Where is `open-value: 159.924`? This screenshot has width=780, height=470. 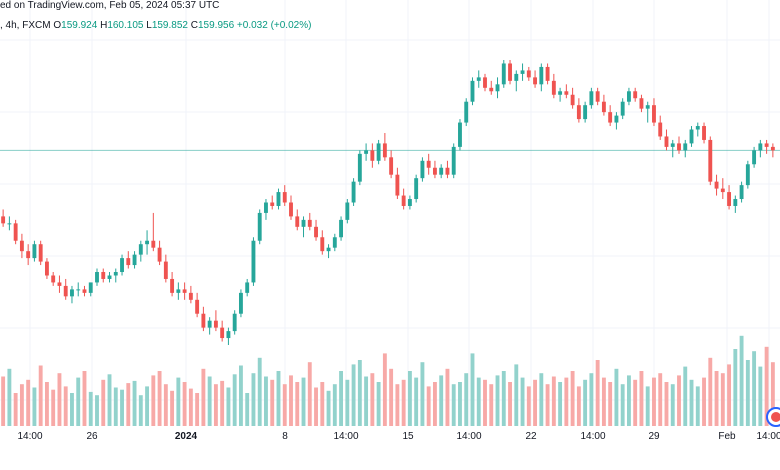 open-value: 159.924 is located at coordinates (79, 25).